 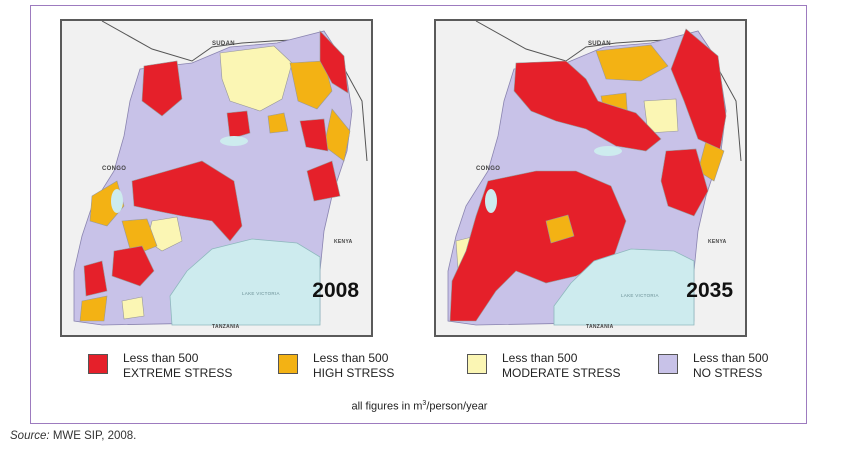 What do you see at coordinates (424, 403) in the screenshot?
I see `units-sup: 3` at bounding box center [424, 403].